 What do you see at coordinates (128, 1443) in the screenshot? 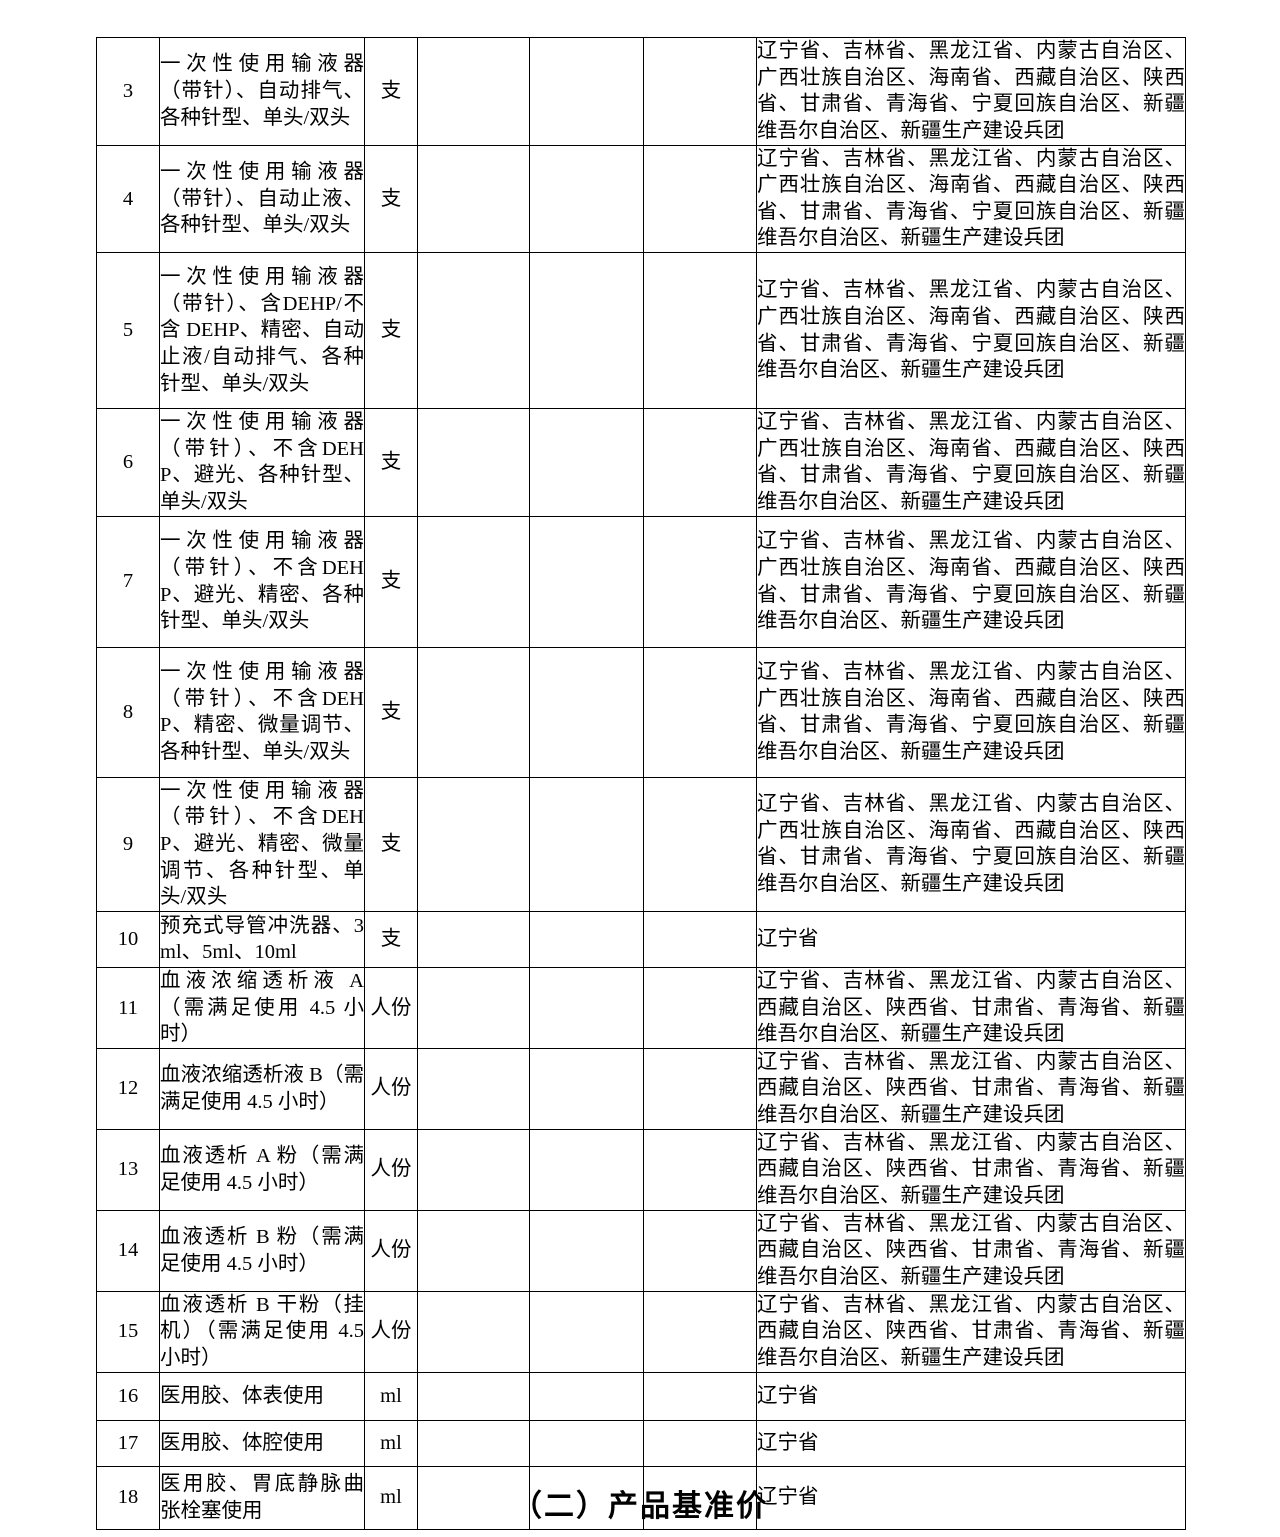
I see `row-index: 17` at bounding box center [128, 1443].